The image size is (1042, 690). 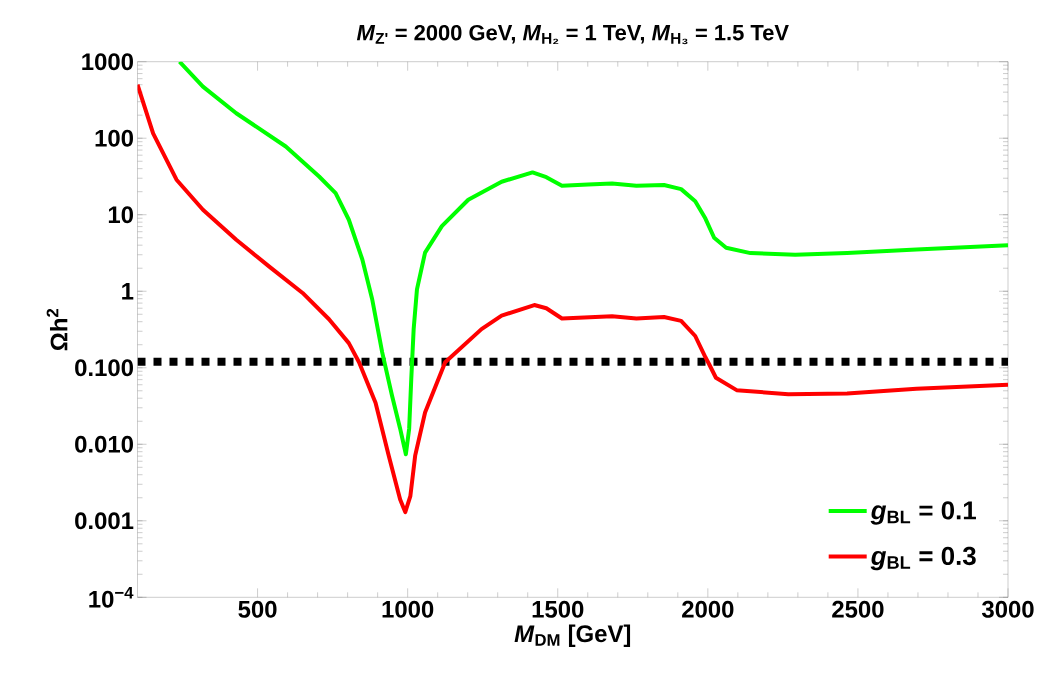 I want to click on y-tick-label: 10, so click(x=120, y=215).